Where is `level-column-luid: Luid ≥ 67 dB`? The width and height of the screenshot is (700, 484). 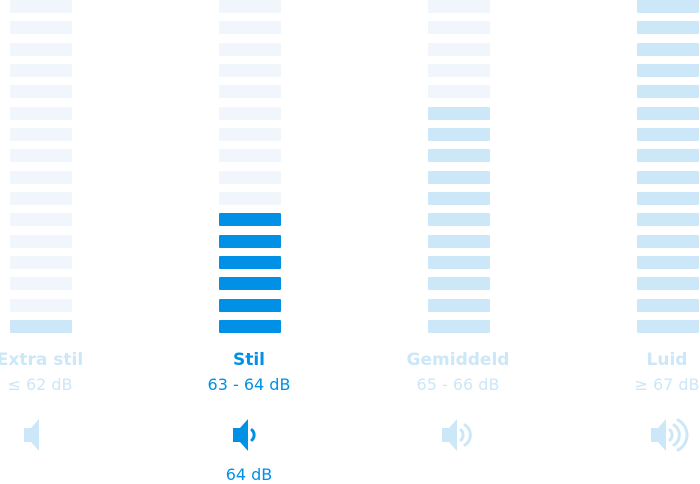
level-column-luid: Luid ≥ 67 dB is located at coordinates (653, 241).